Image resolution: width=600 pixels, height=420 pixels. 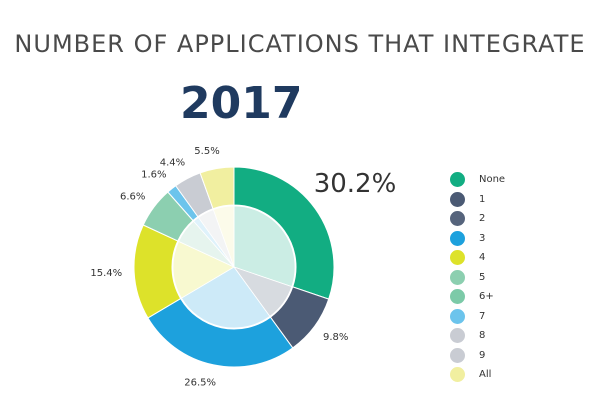 What do you see at coordinates (132, 196) in the screenshot?
I see `value-label-5: 6.6%` at bounding box center [132, 196].